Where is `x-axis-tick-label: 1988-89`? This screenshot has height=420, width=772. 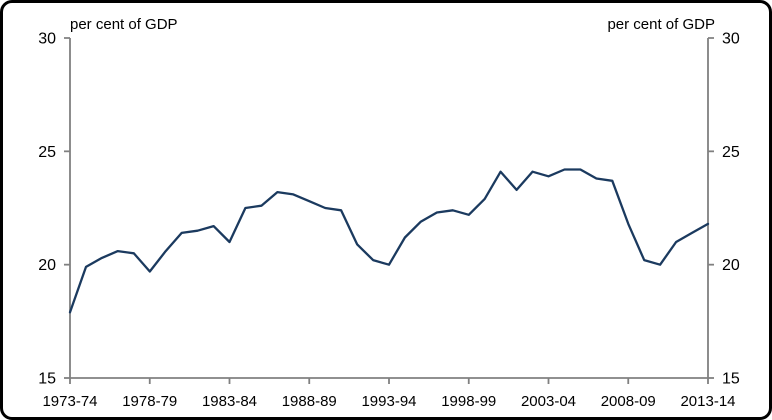 x-axis-tick-label: 1988-89 is located at coordinates (309, 401).